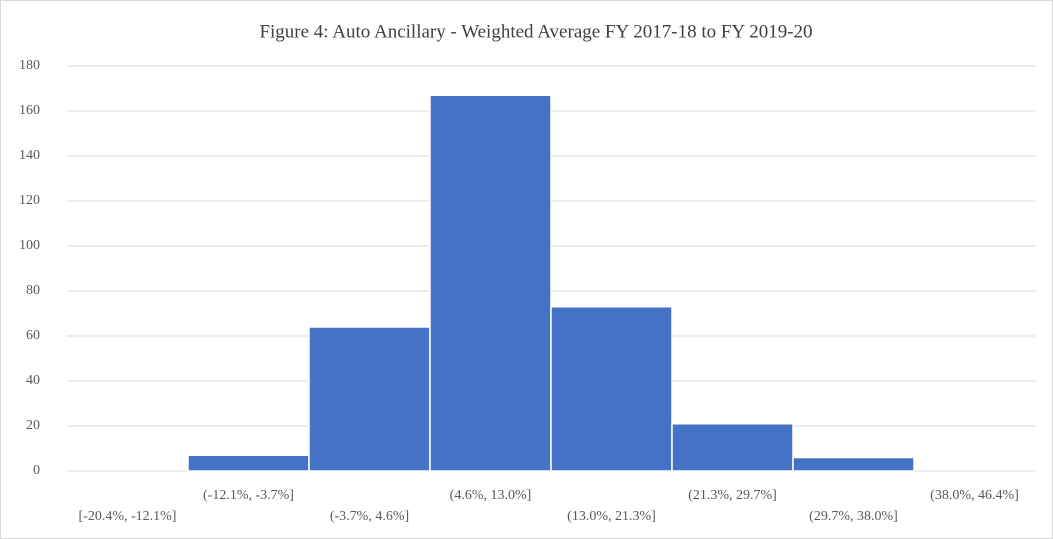 Image resolution: width=1053 pixels, height=539 pixels. Describe the element at coordinates (33, 335) in the screenshot. I see `y-tick-label: 60` at that location.